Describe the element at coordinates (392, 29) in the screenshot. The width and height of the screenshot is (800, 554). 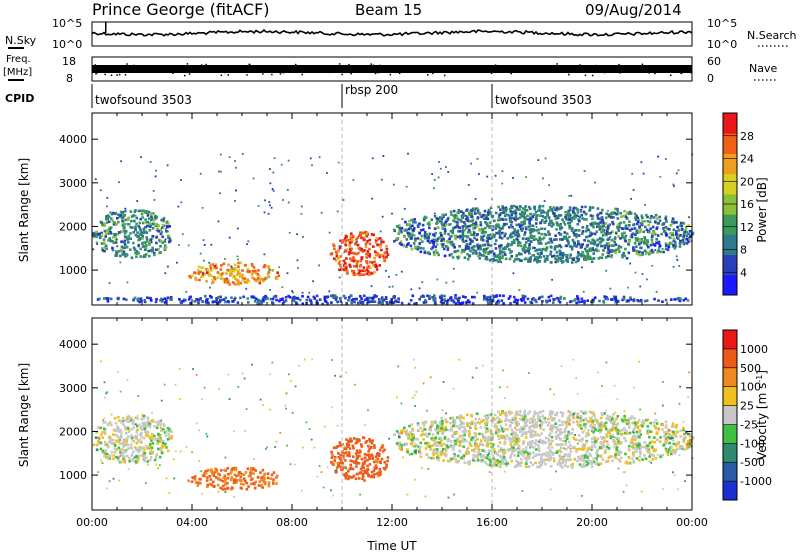
I see `noise-sky-trace` at that location.